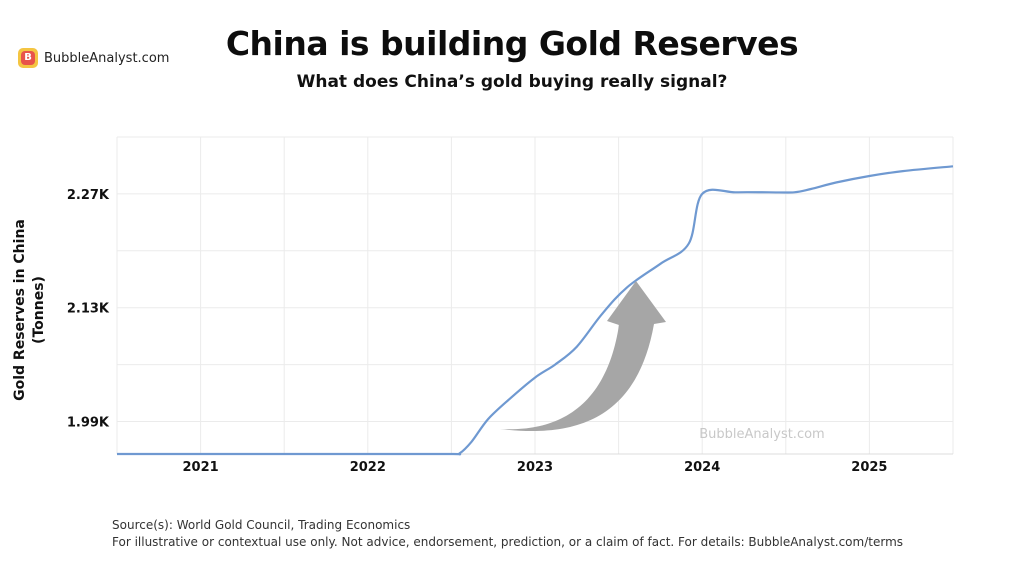 The width and height of the screenshot is (1024, 576). I want to click on x-tick-label: 2025, so click(869, 467).